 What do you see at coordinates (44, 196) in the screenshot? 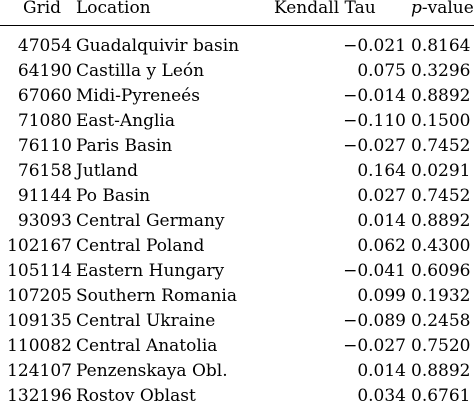
I see `grid-cell: 91144` at bounding box center [44, 196].